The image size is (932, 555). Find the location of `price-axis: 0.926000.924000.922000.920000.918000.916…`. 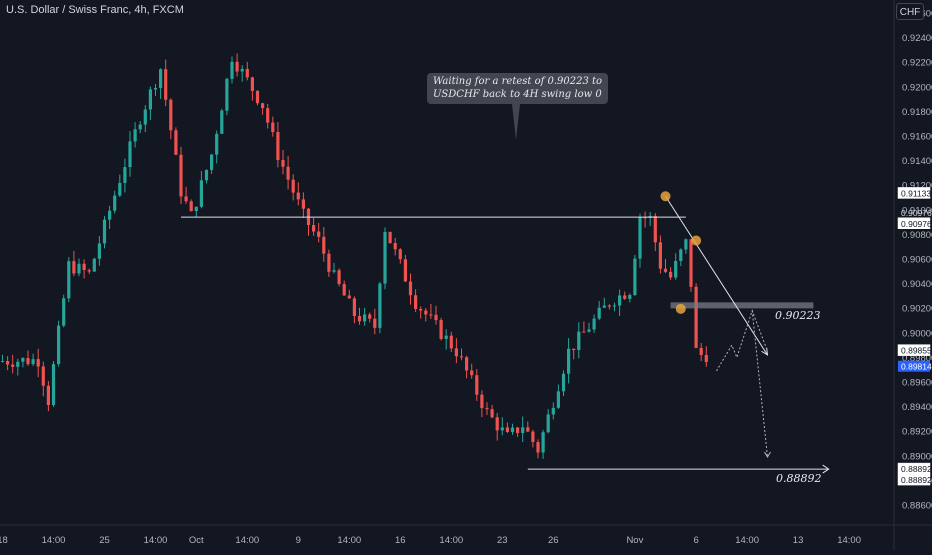

price-axis: 0.926000.924000.922000.920000.918000.916… is located at coordinates (917, 260).